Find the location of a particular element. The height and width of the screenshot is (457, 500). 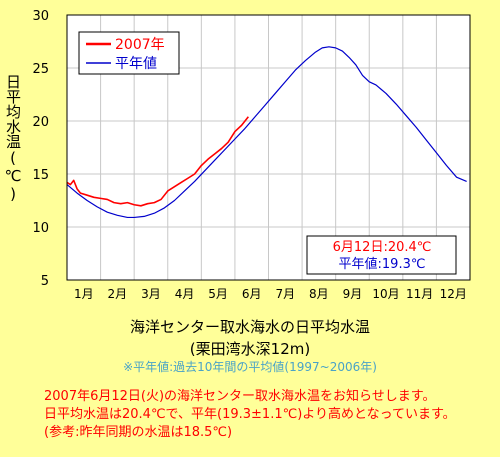

y-axis-label: 日平均水温(℃) is located at coordinates (13, 138).